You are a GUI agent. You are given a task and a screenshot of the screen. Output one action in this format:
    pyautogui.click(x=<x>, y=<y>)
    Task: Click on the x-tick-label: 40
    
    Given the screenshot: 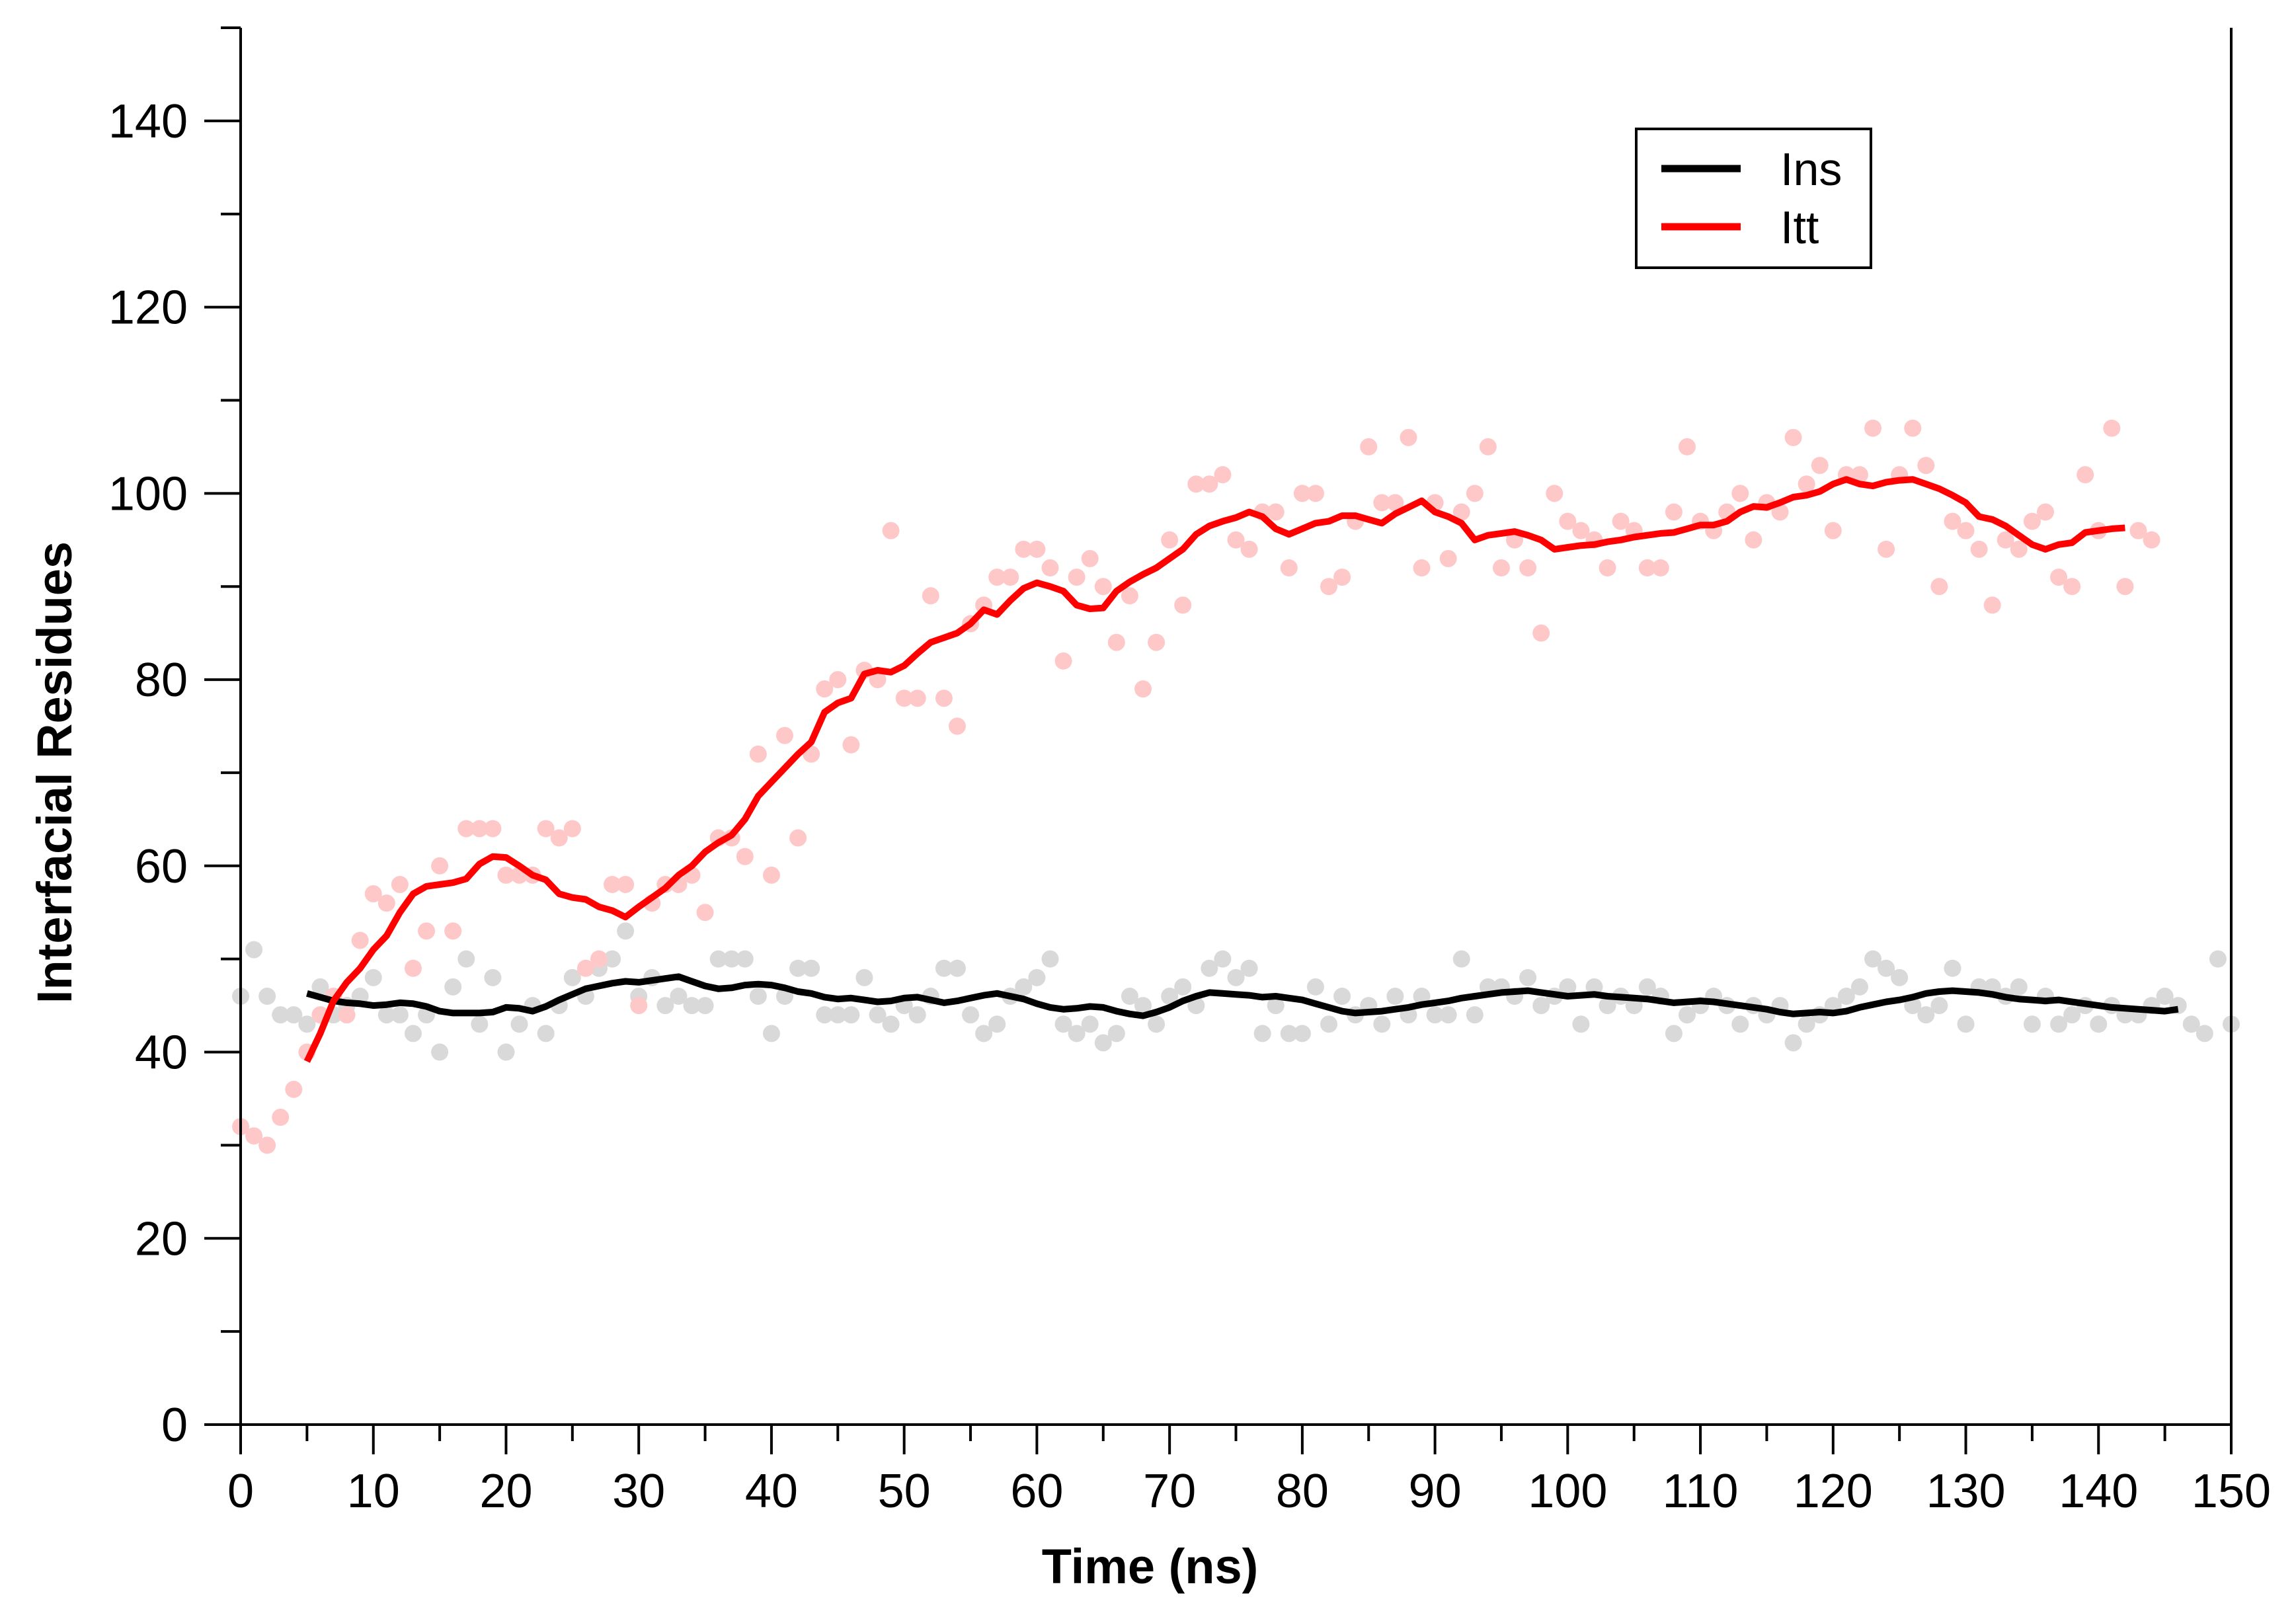 What is the action you would take?
    pyautogui.click(x=771, y=1492)
    